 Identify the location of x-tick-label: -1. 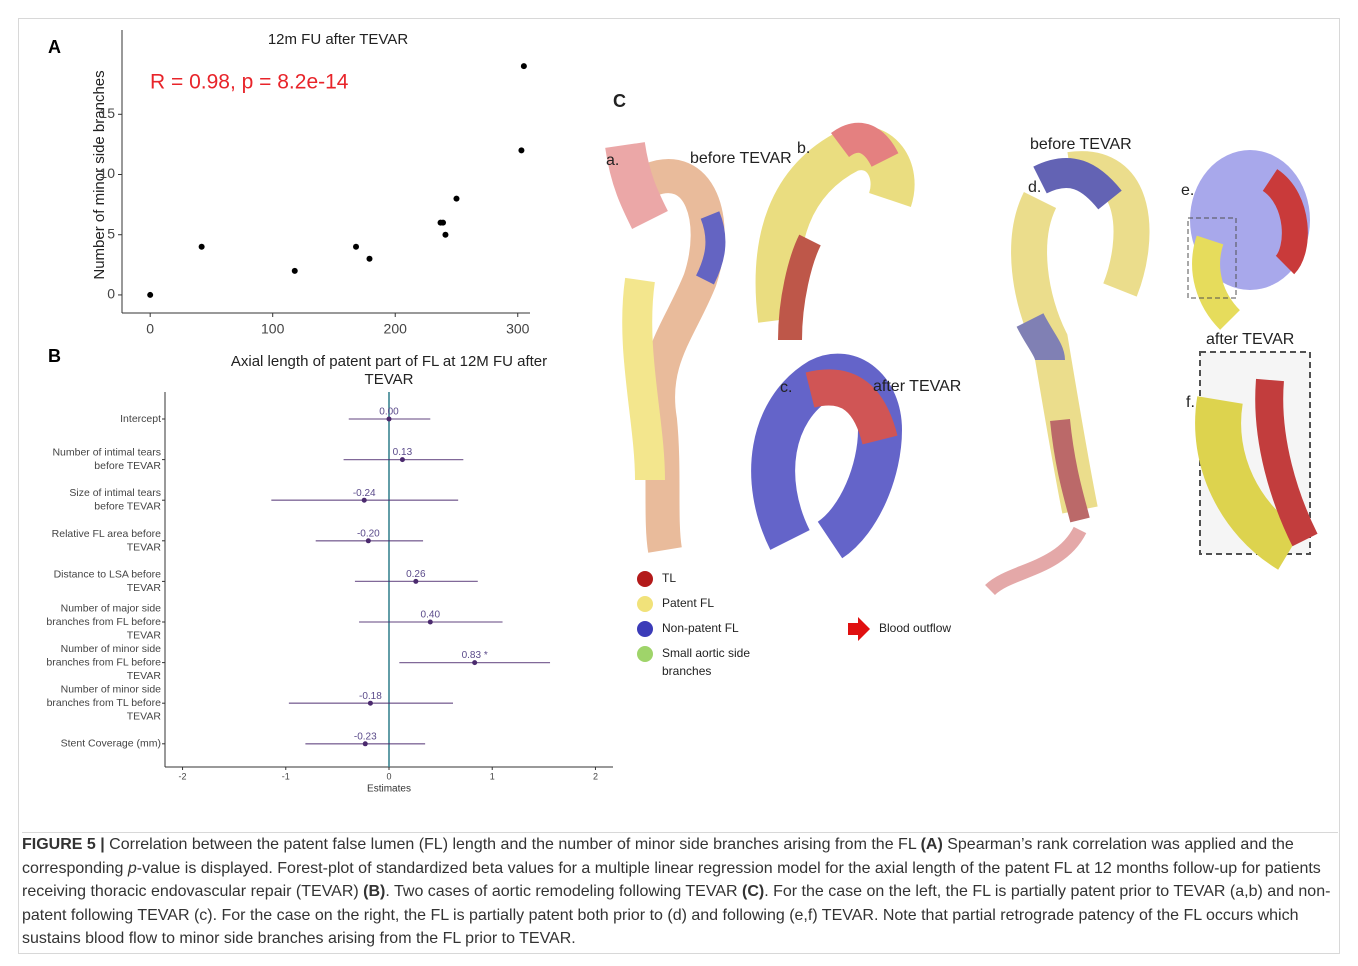
(286, 776).